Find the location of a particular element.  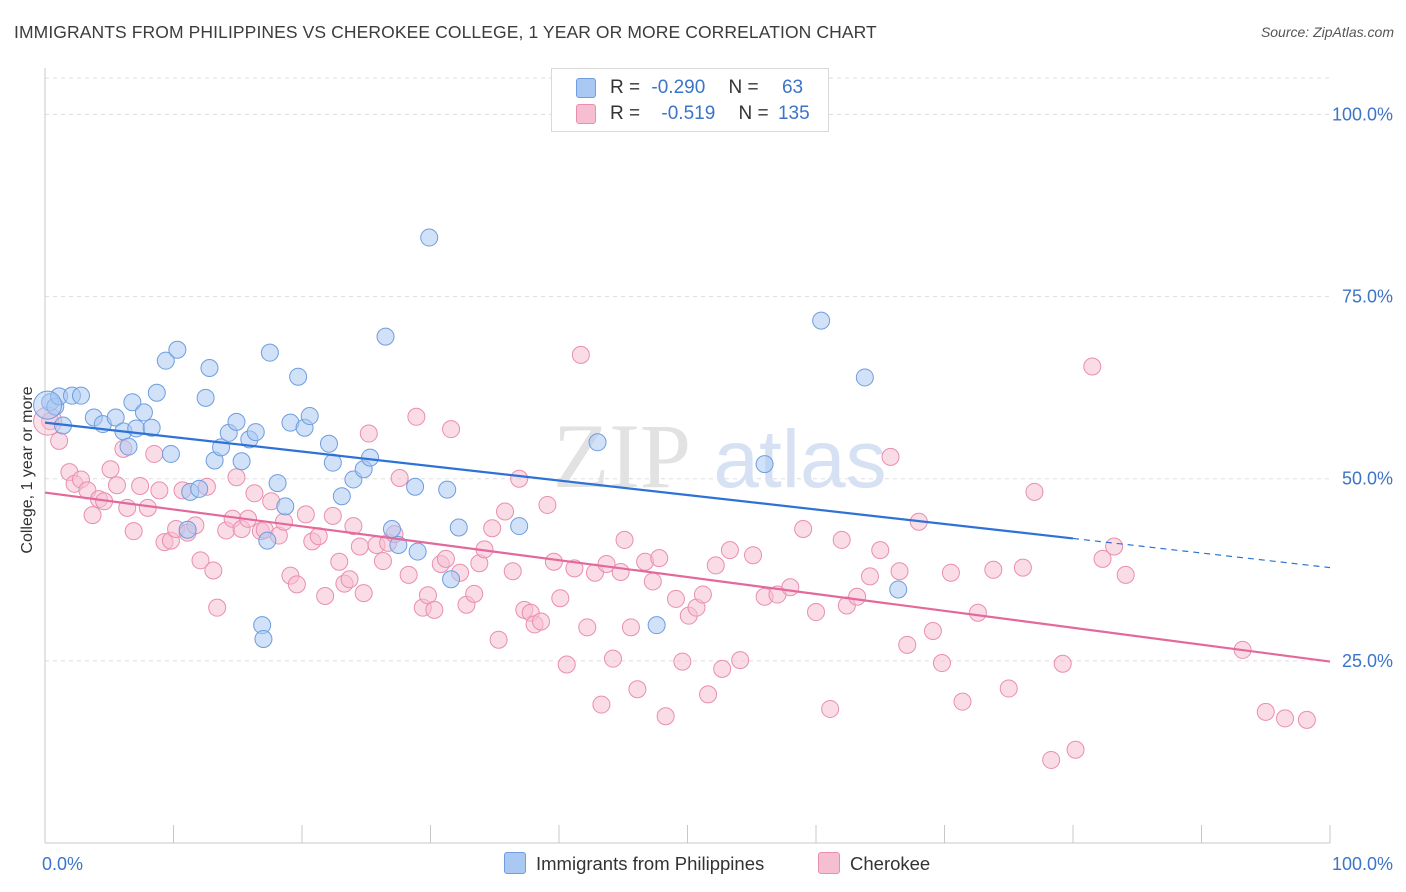

x-tick-label: 100.0% is located at coordinates (1362, 864).